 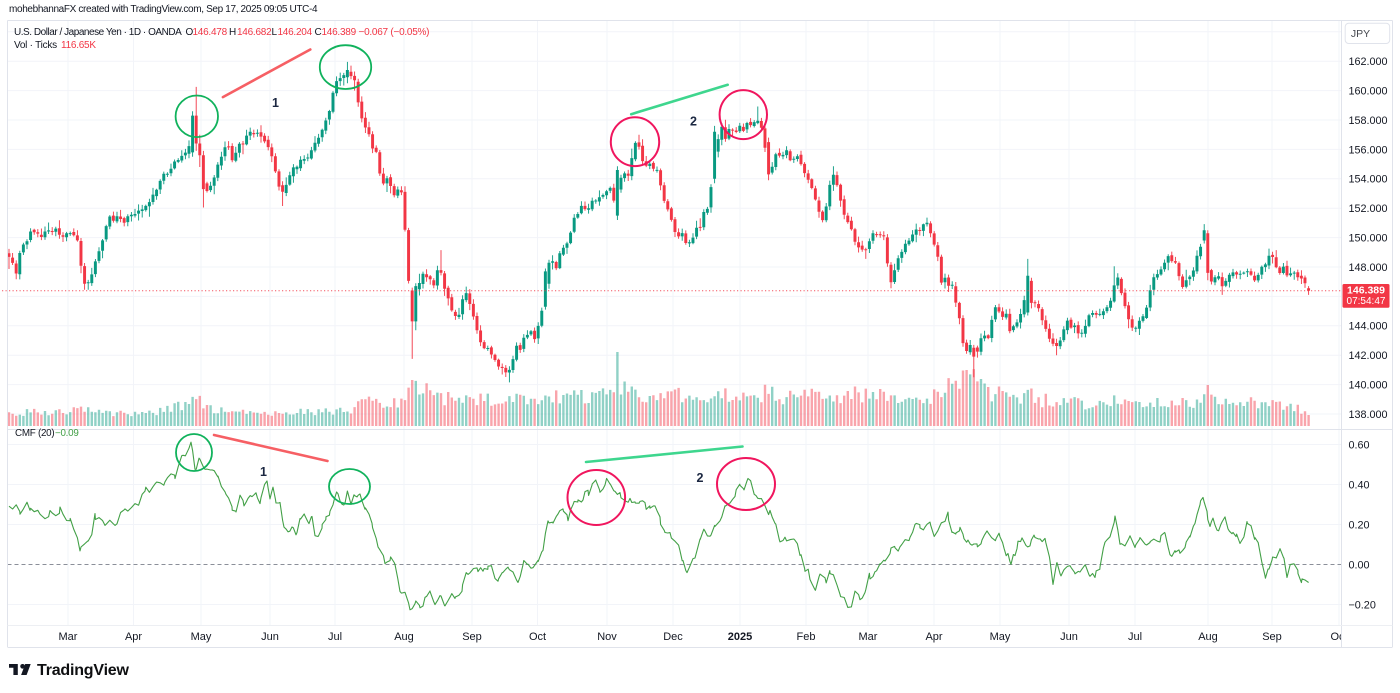 What do you see at coordinates (1359, 565) in the screenshot?
I see `svg-text: 0.00` at bounding box center [1359, 565].